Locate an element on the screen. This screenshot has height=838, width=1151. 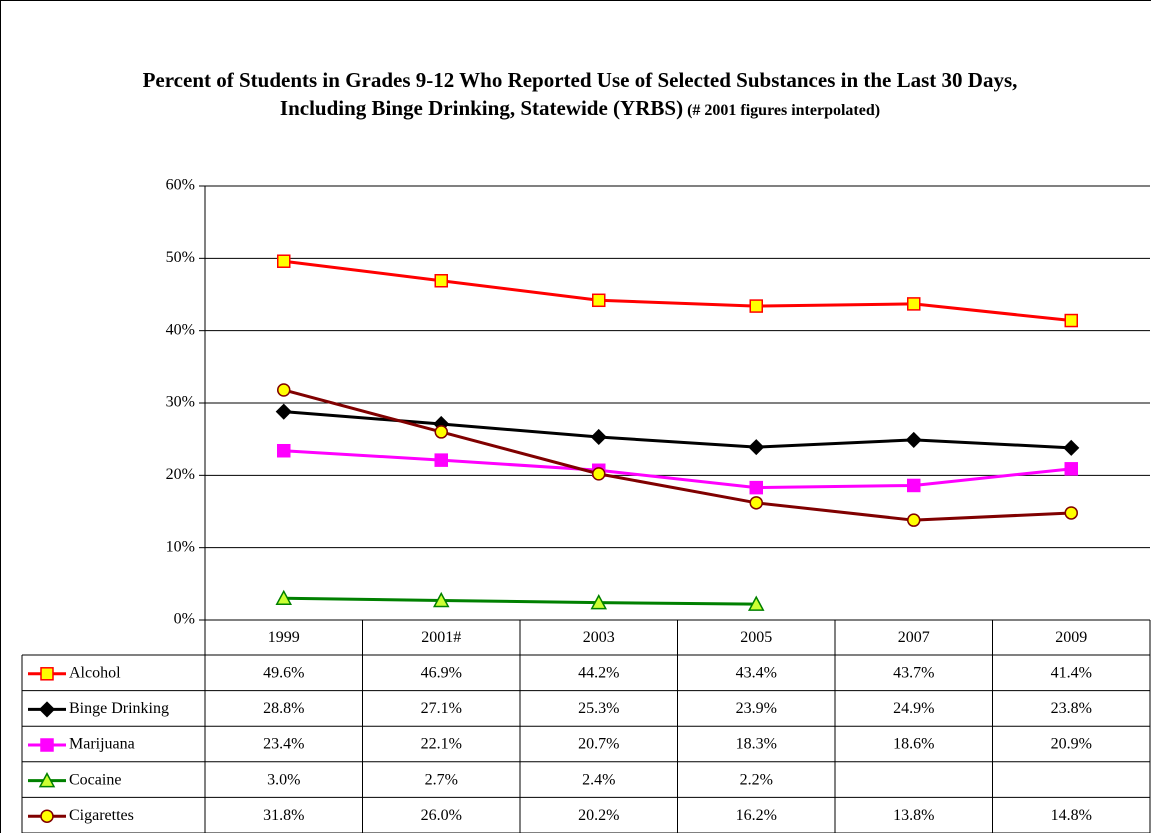
data-label: 18.3% is located at coordinates (756, 744).